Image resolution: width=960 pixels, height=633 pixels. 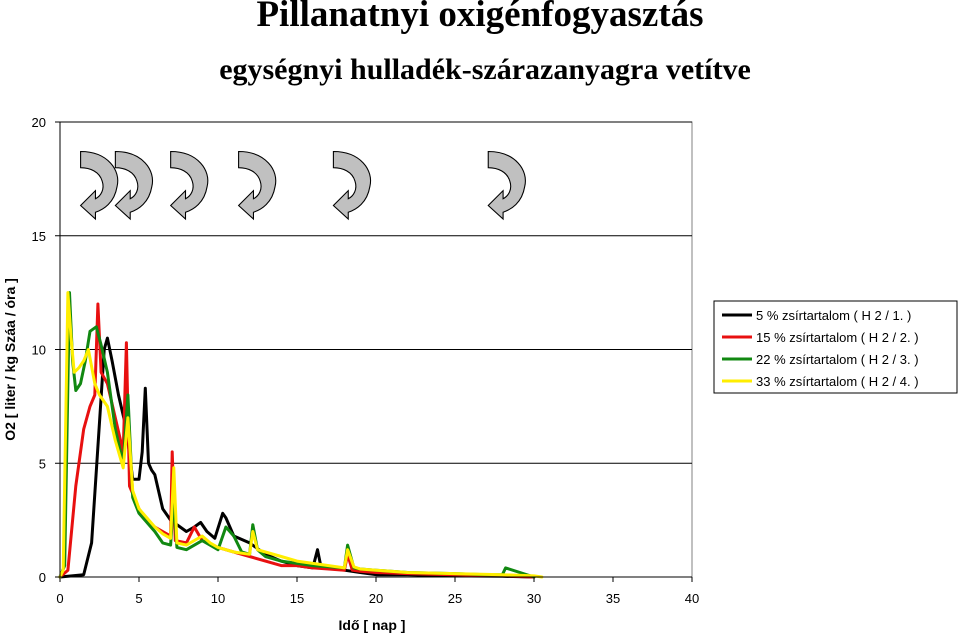 What do you see at coordinates (302, 185) in the screenshot?
I see `annotation-arrows` at bounding box center [302, 185].